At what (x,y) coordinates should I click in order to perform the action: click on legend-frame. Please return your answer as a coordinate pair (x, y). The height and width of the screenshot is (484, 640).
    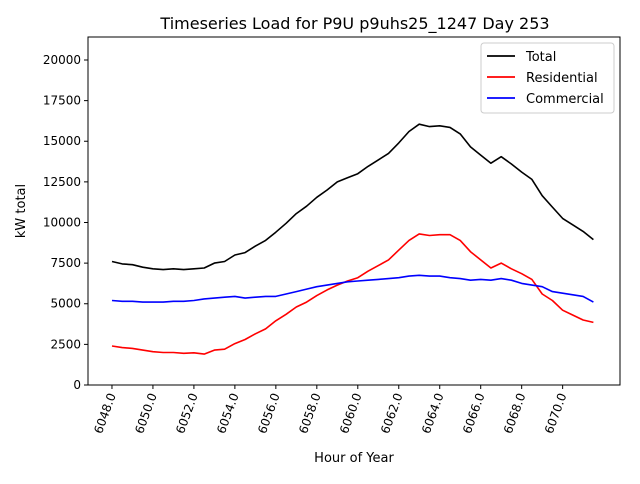
    Looking at the image, I should click on (547, 78).